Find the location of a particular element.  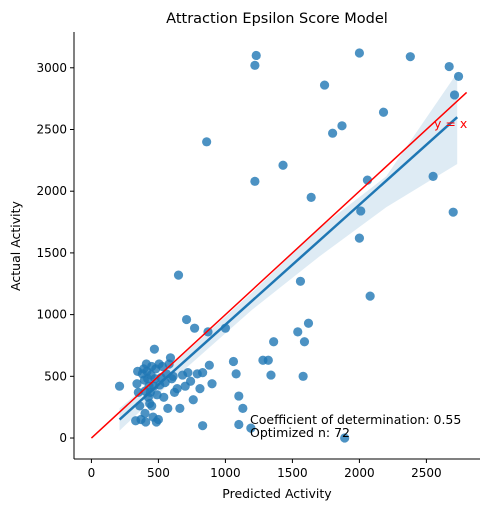

identity-line-label: y = x is located at coordinates (450, 123).